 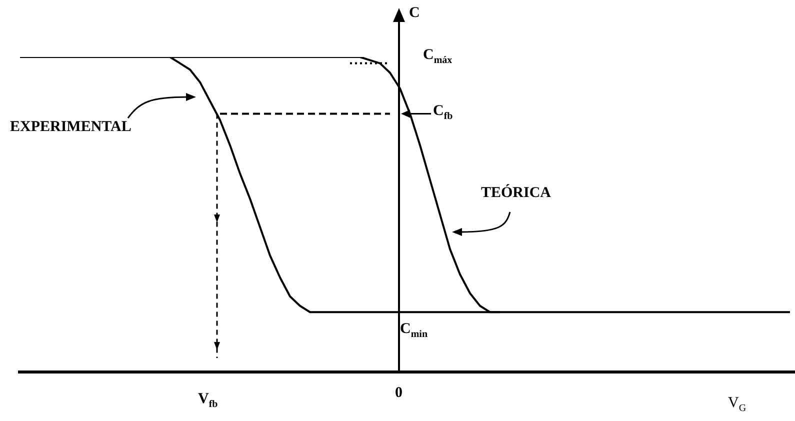 What do you see at coordinates (398, 393) in the screenshot?
I see `text: 0` at bounding box center [398, 393].